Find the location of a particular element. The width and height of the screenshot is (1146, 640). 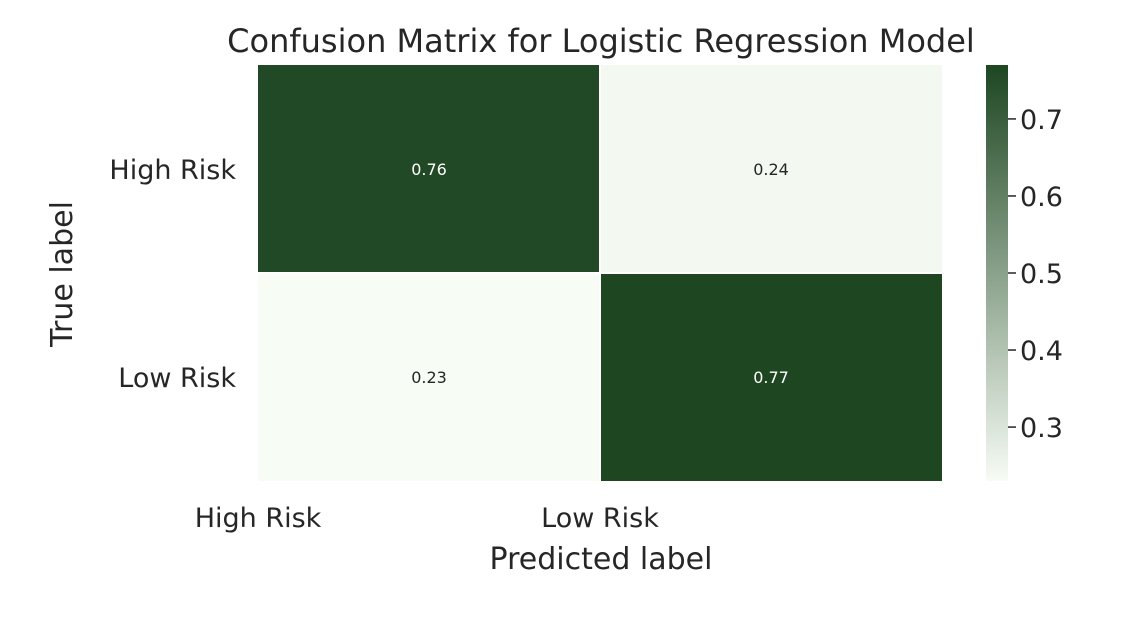

cell-value-label: 0.77 is located at coordinates (771, 377).